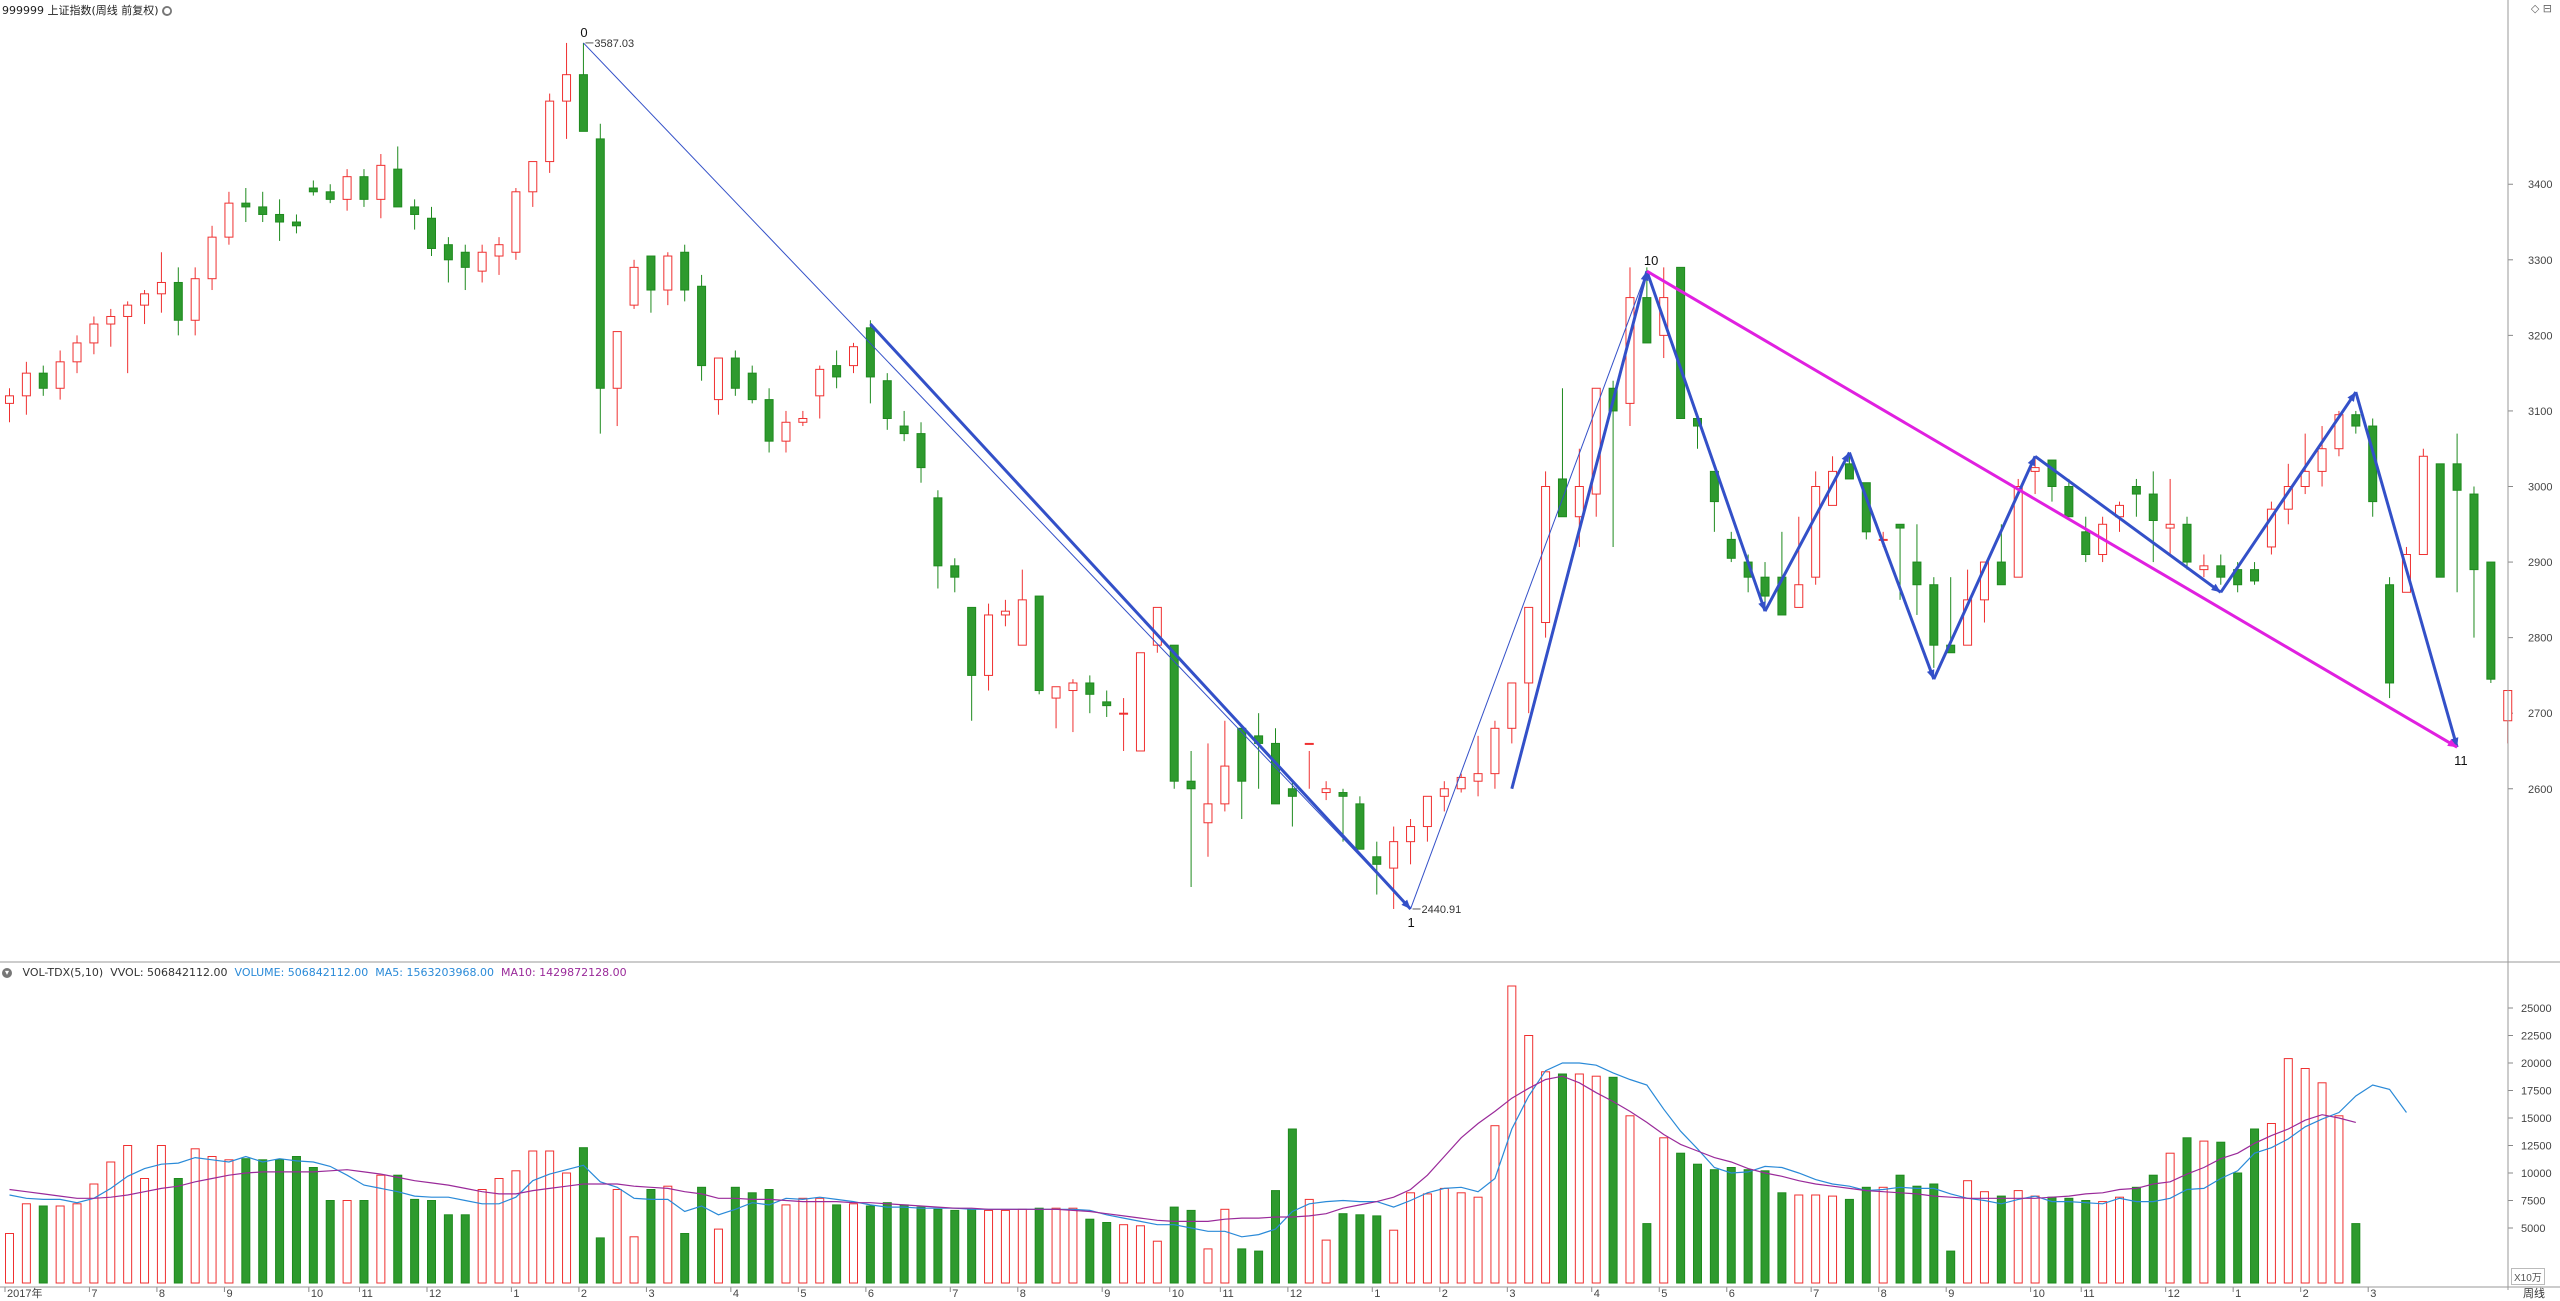  What do you see at coordinates (871, 1294) in the screenshot?
I see `time-tick-label: 6` at bounding box center [871, 1294].